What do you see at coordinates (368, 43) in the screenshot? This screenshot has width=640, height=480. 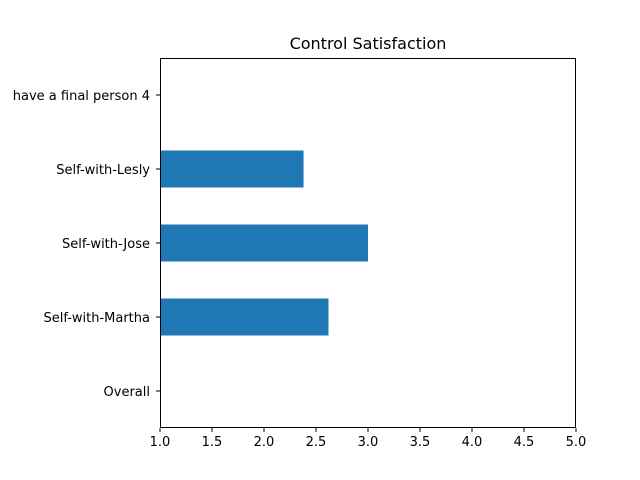 I see `chart-title: Control Satisfaction` at bounding box center [368, 43].